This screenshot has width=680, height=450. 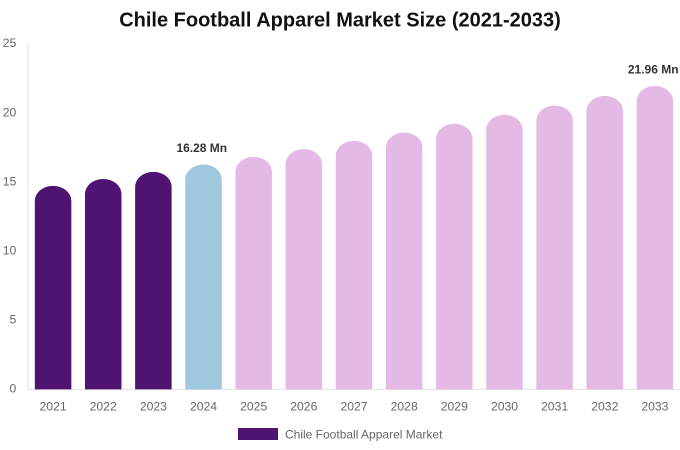 What do you see at coordinates (13, 389) in the screenshot?
I see `svg-text: 0` at bounding box center [13, 389].